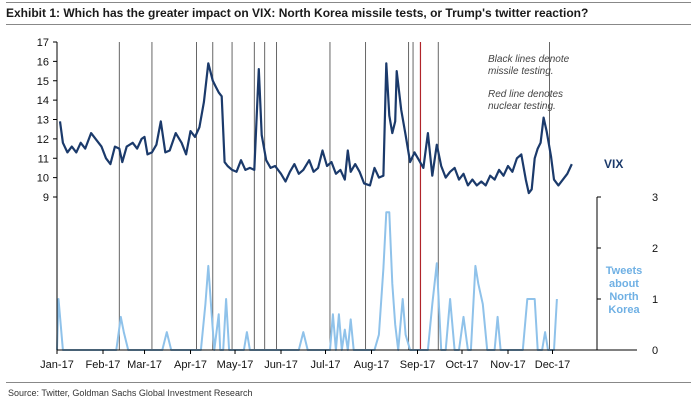  Describe the element at coordinates (624, 284) in the screenshot. I see `tweets-label-line-1: about` at that location.